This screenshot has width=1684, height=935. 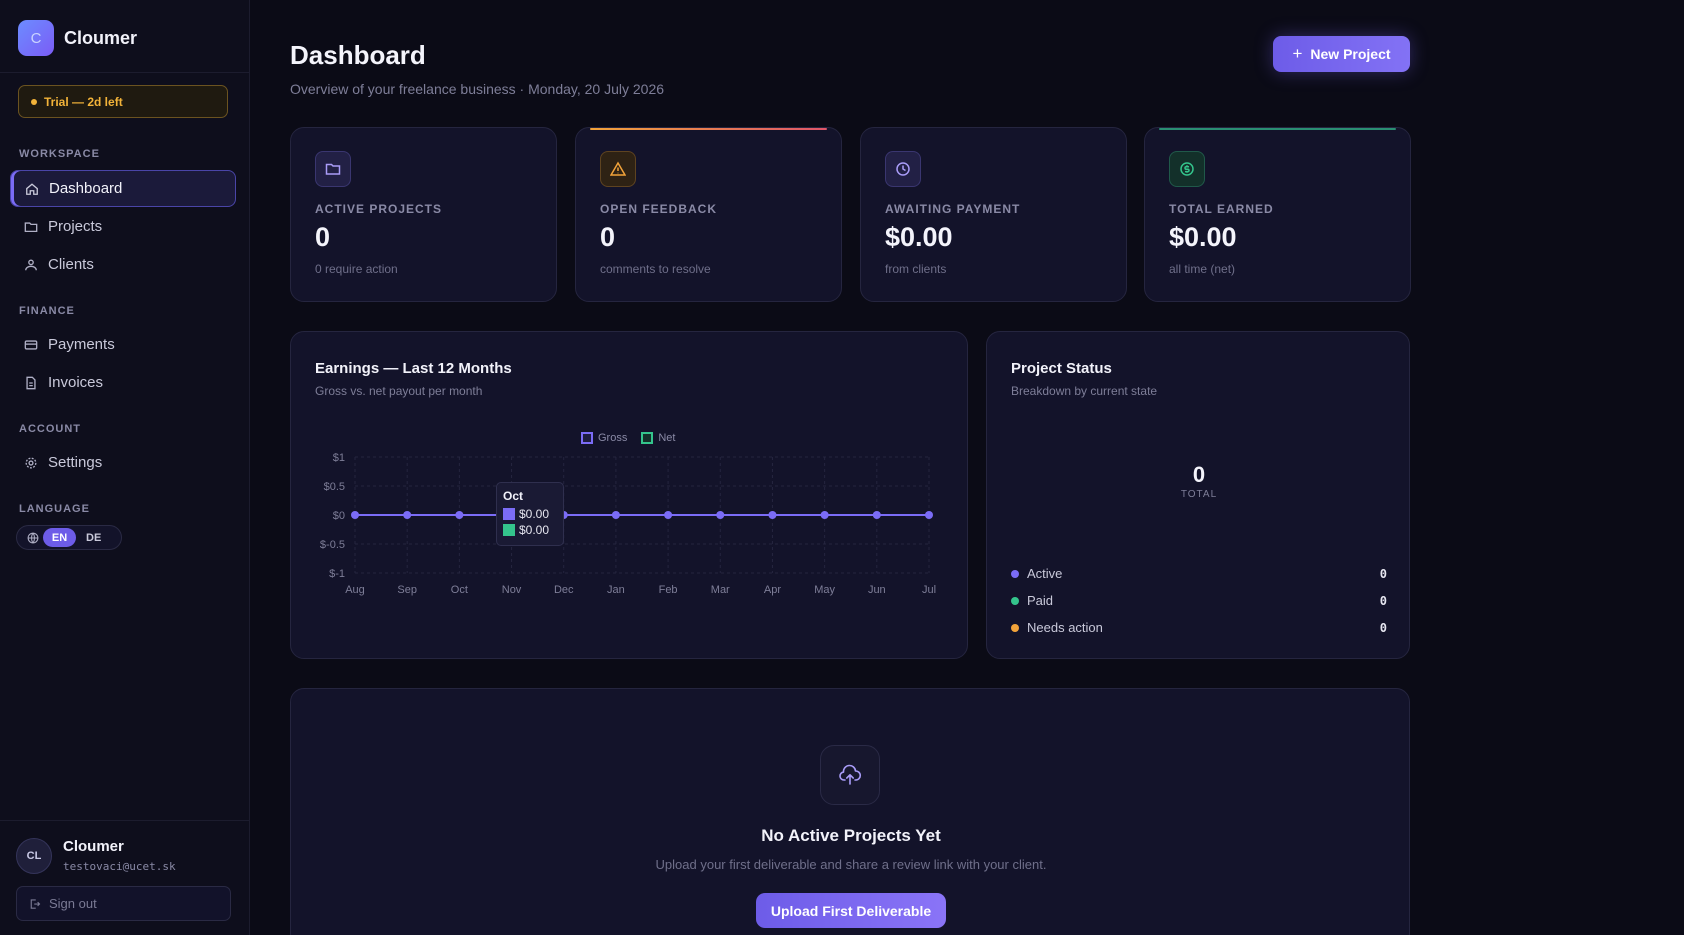 What do you see at coordinates (123, 101) in the screenshot?
I see `trial-badge: Trial — 2d left` at bounding box center [123, 101].